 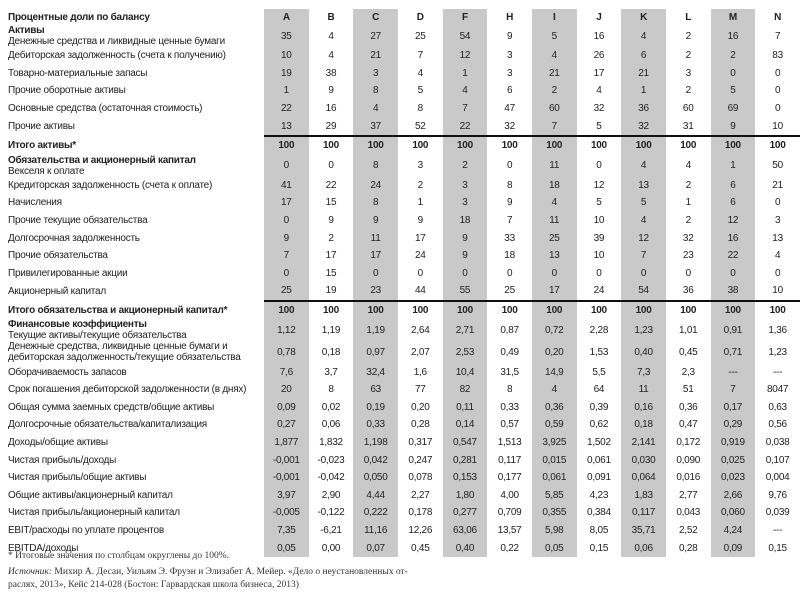 I want to click on cell-f: 3, so click(x=465, y=185).